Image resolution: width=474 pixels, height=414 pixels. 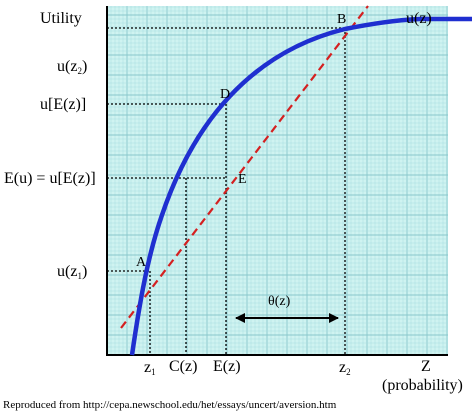 I want to click on label-u-z2-sub: 2, so click(x=79, y=71).